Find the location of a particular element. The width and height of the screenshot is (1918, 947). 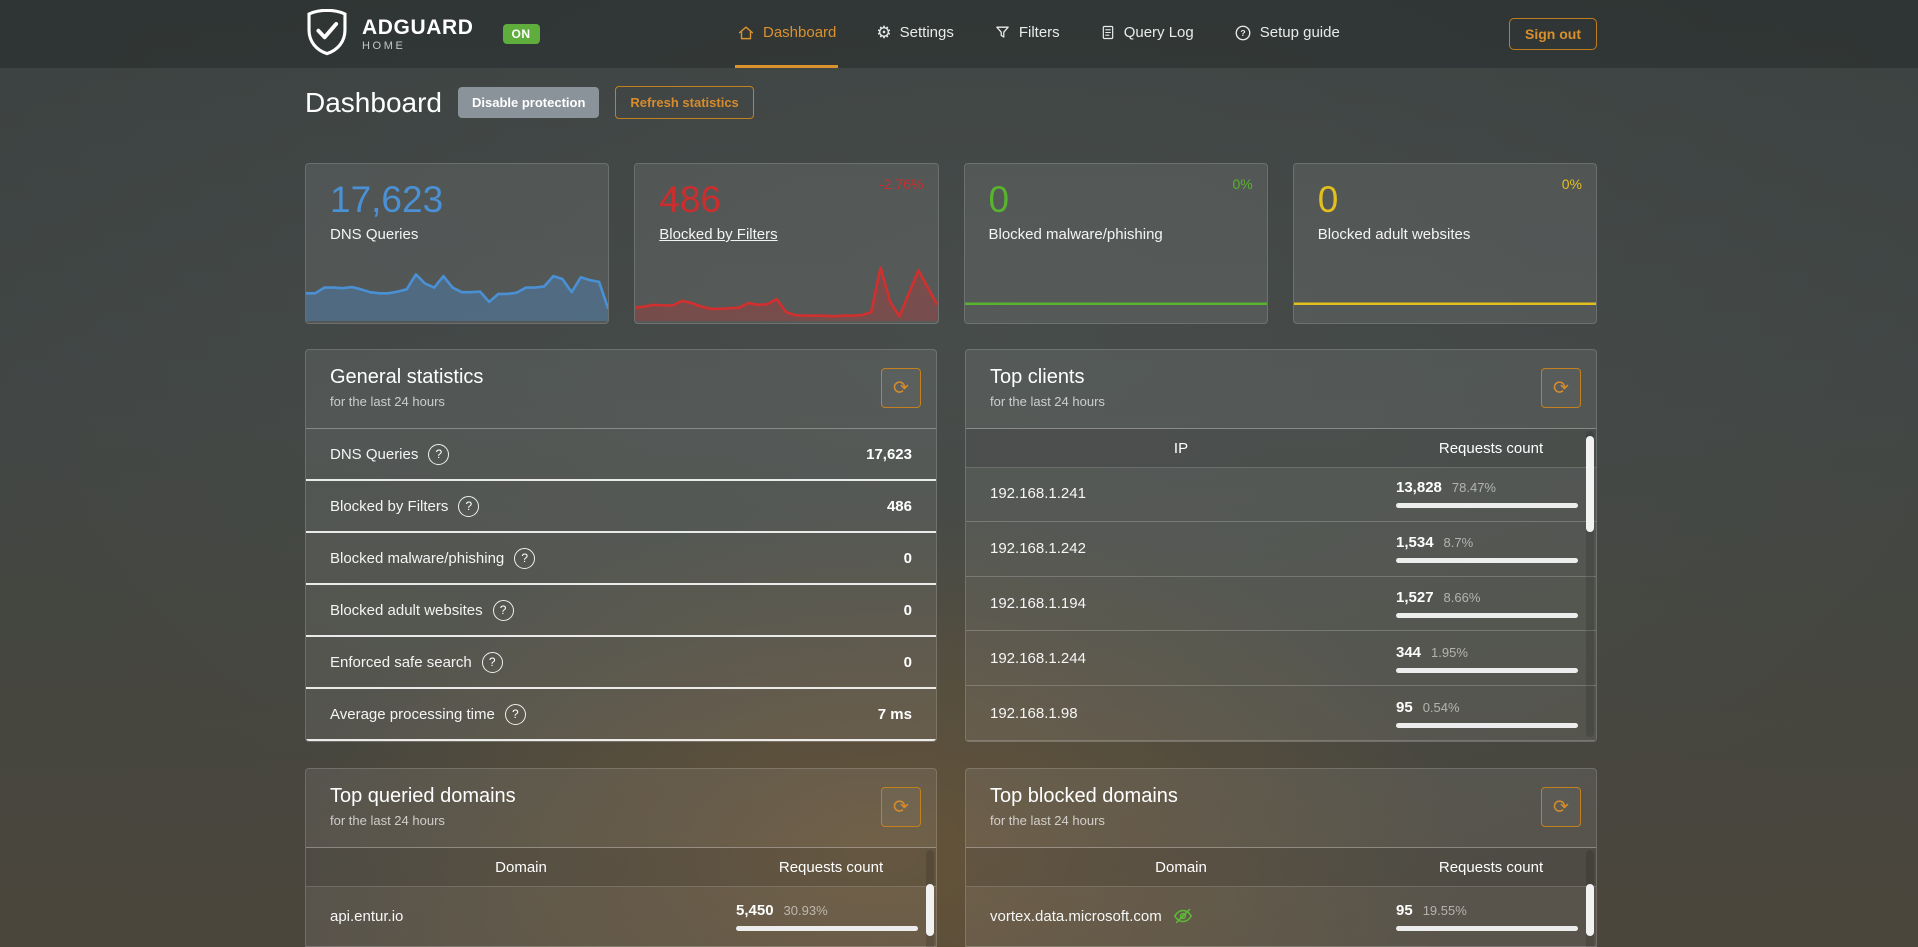

request-percent: 8.66% is located at coordinates (1462, 597).